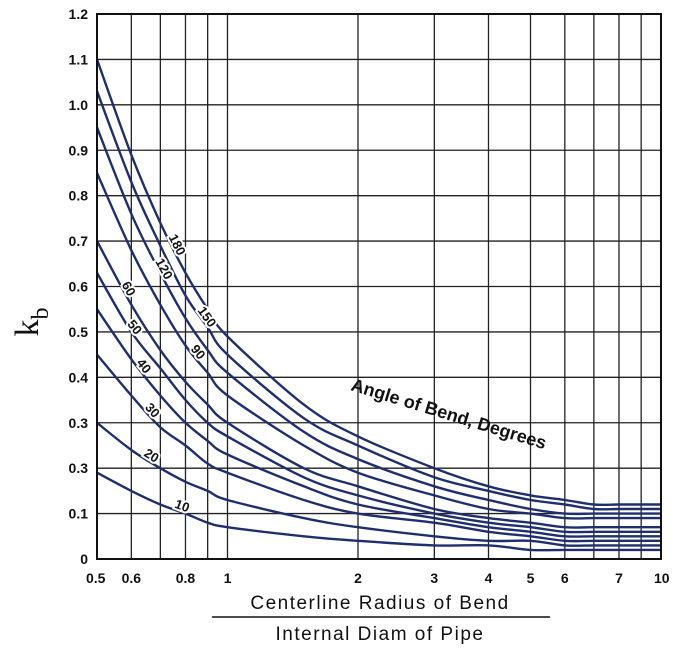 This screenshot has width=673, height=648. What do you see at coordinates (79, 514) in the screenshot?
I see `y-tick-label: 0.1` at bounding box center [79, 514].